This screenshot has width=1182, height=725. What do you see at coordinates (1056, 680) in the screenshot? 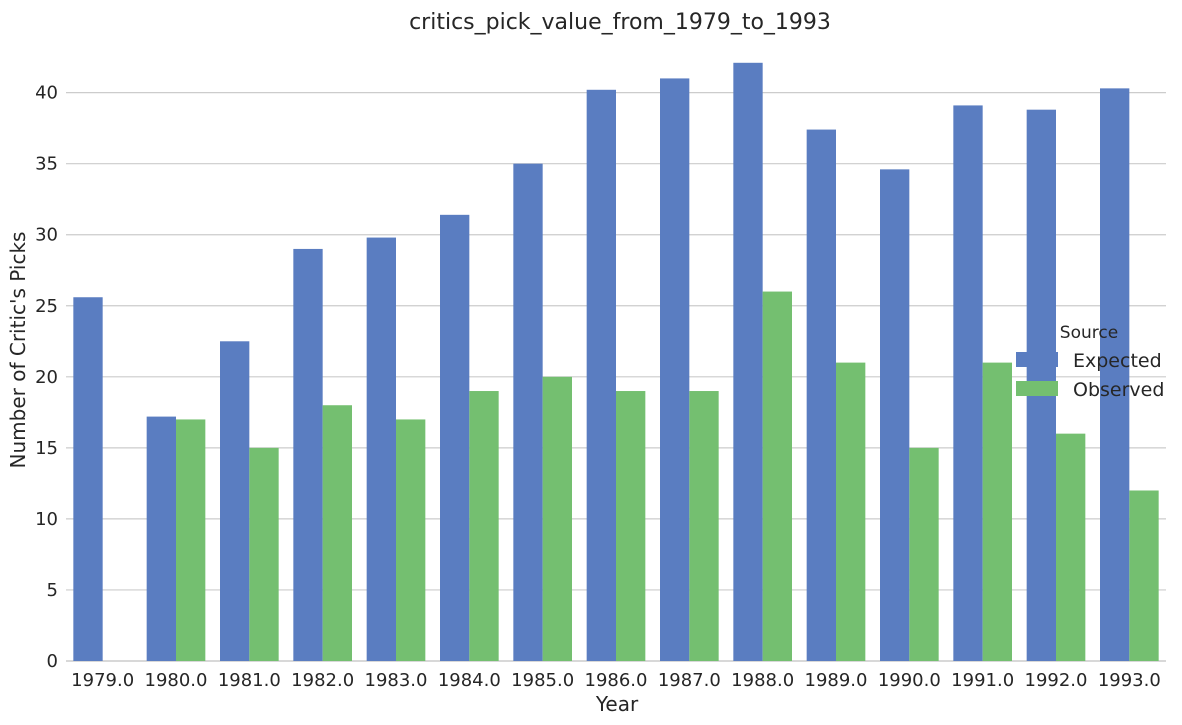
I see `x-tick-label: 1992.0` at bounding box center [1056, 680].